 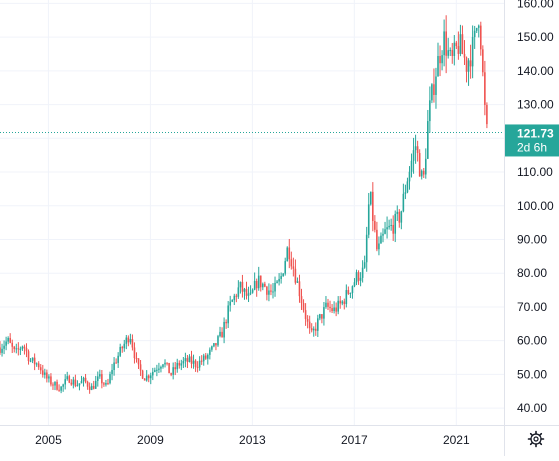 I want to click on gear-icon, so click(x=536, y=439).